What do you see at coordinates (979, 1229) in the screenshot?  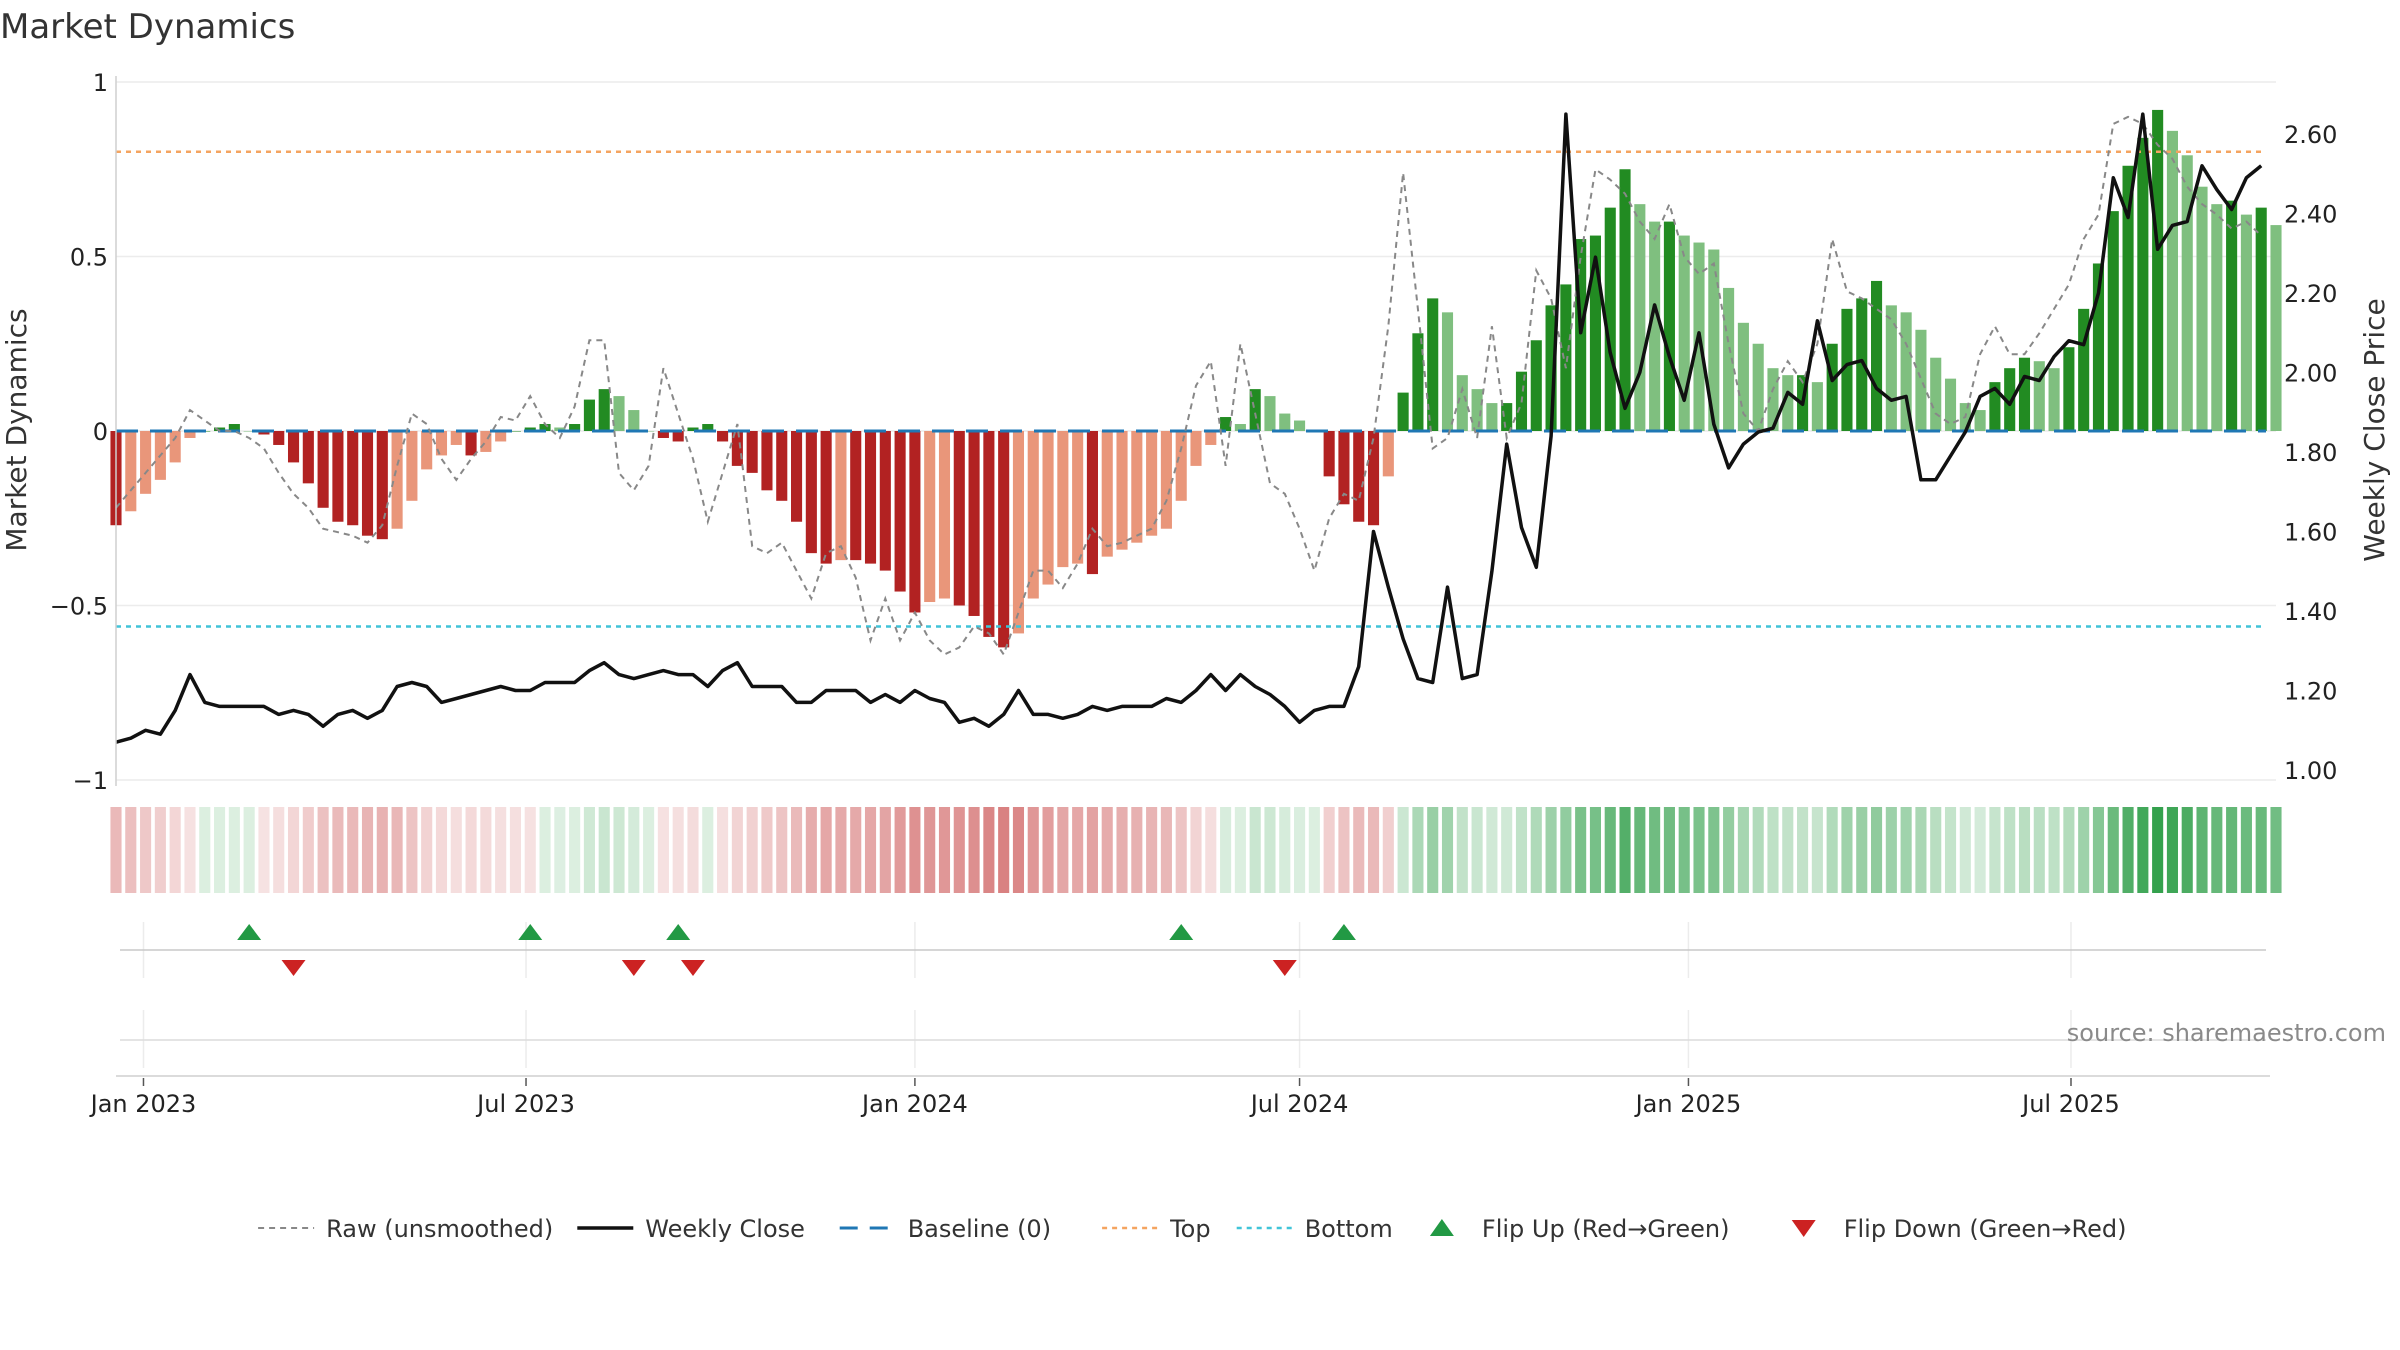 I see `legend-label: Baseline (0)` at bounding box center [979, 1229].